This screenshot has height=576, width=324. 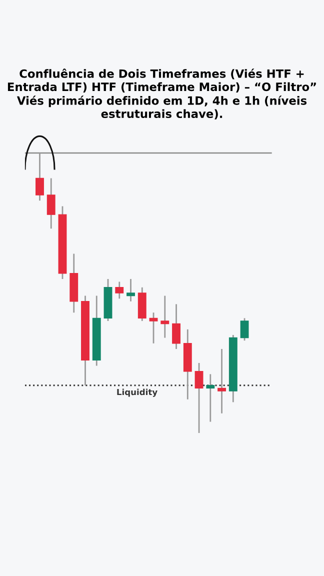 I want to click on ref-line-label: Liquidity, so click(x=137, y=392).